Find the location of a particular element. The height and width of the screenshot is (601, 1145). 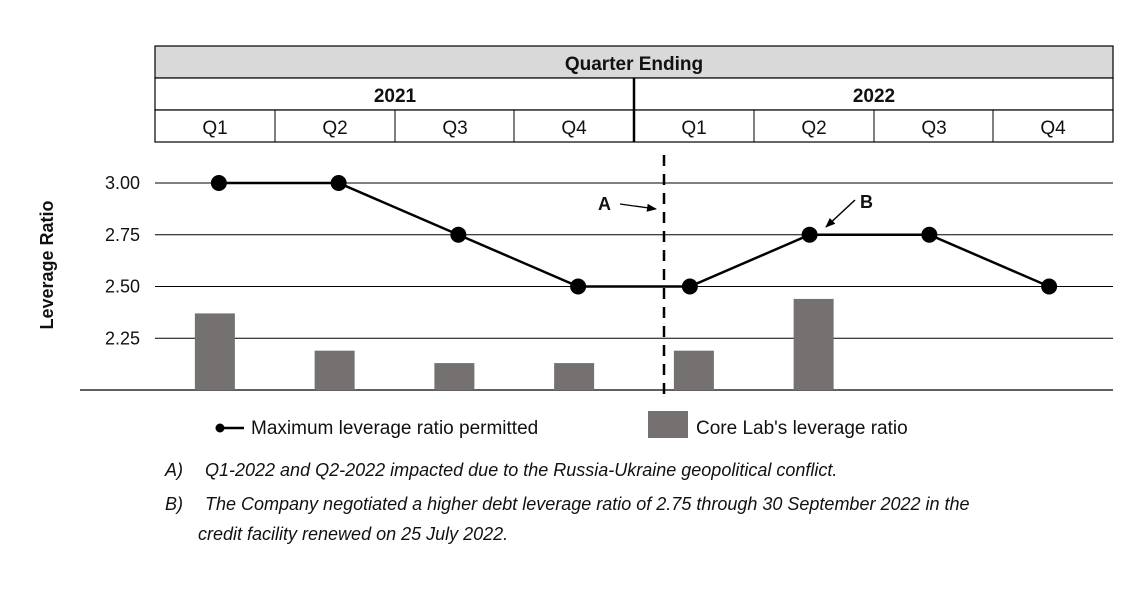

point-Q4-2022 is located at coordinates (1049, 286).